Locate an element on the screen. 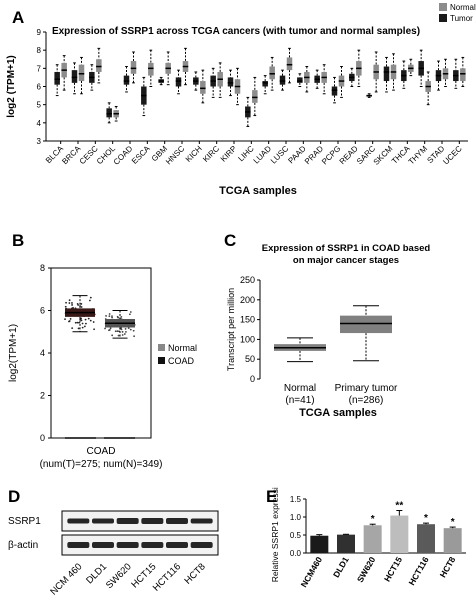  panel-b-footnote: (num(T)=275; num(N)=349) is located at coordinates (101, 464).